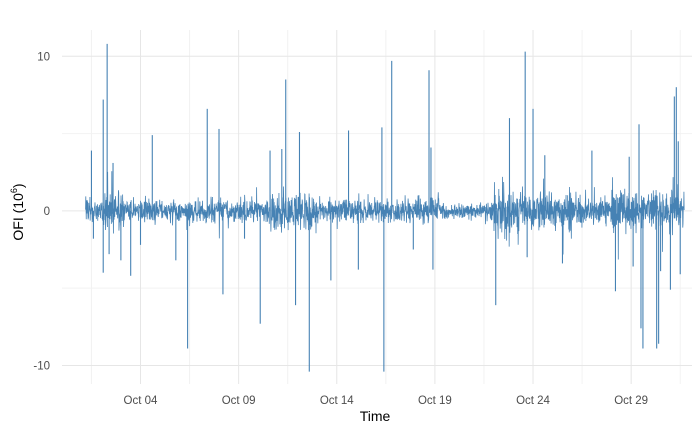  What do you see at coordinates (43, 57) in the screenshot?
I see `y-tick-label-2: 10` at bounding box center [43, 57].